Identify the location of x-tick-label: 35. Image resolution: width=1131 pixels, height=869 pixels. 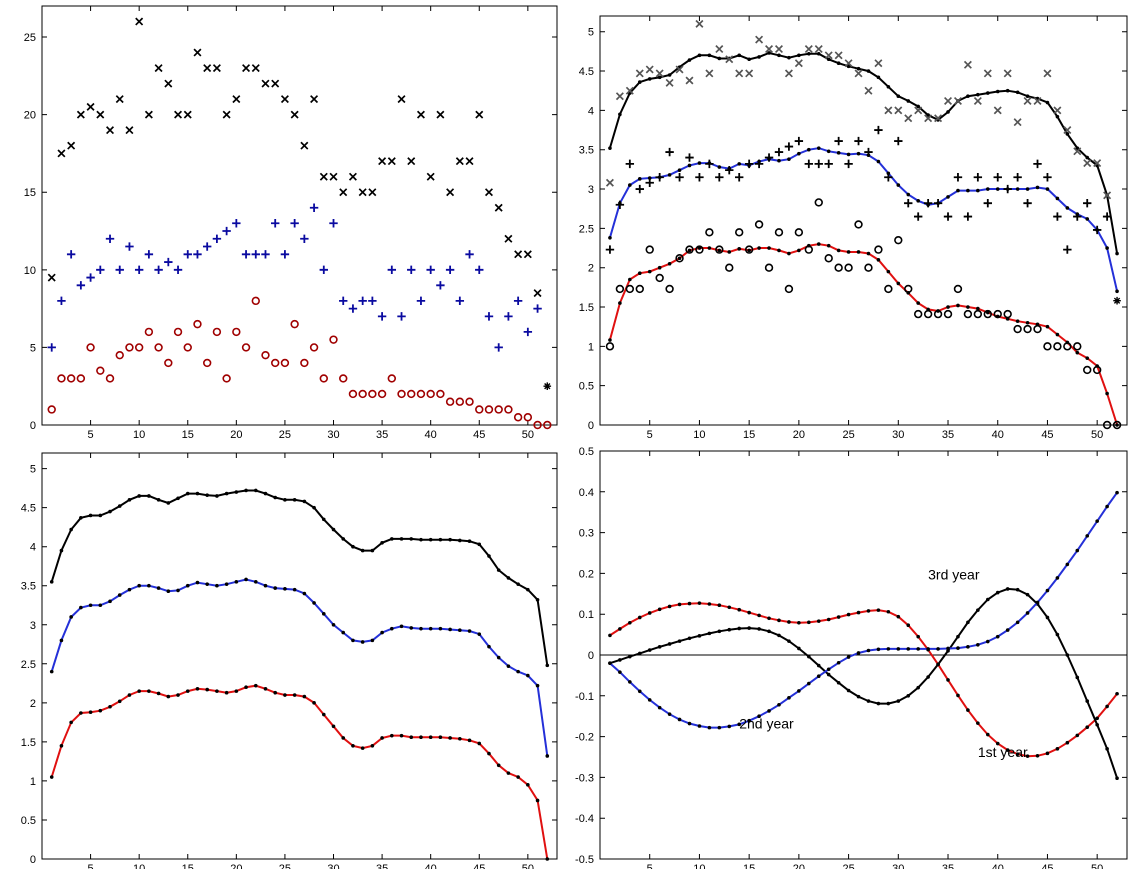
(382, 435).